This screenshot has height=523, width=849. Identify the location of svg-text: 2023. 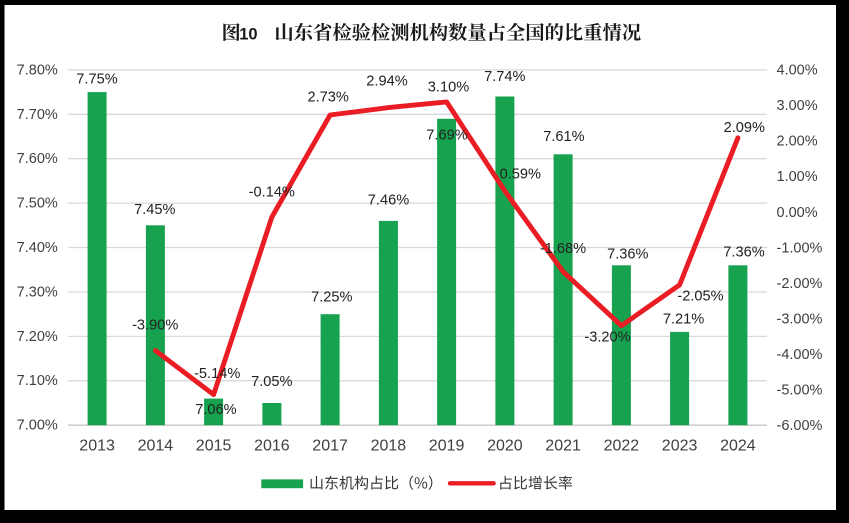
(680, 445).